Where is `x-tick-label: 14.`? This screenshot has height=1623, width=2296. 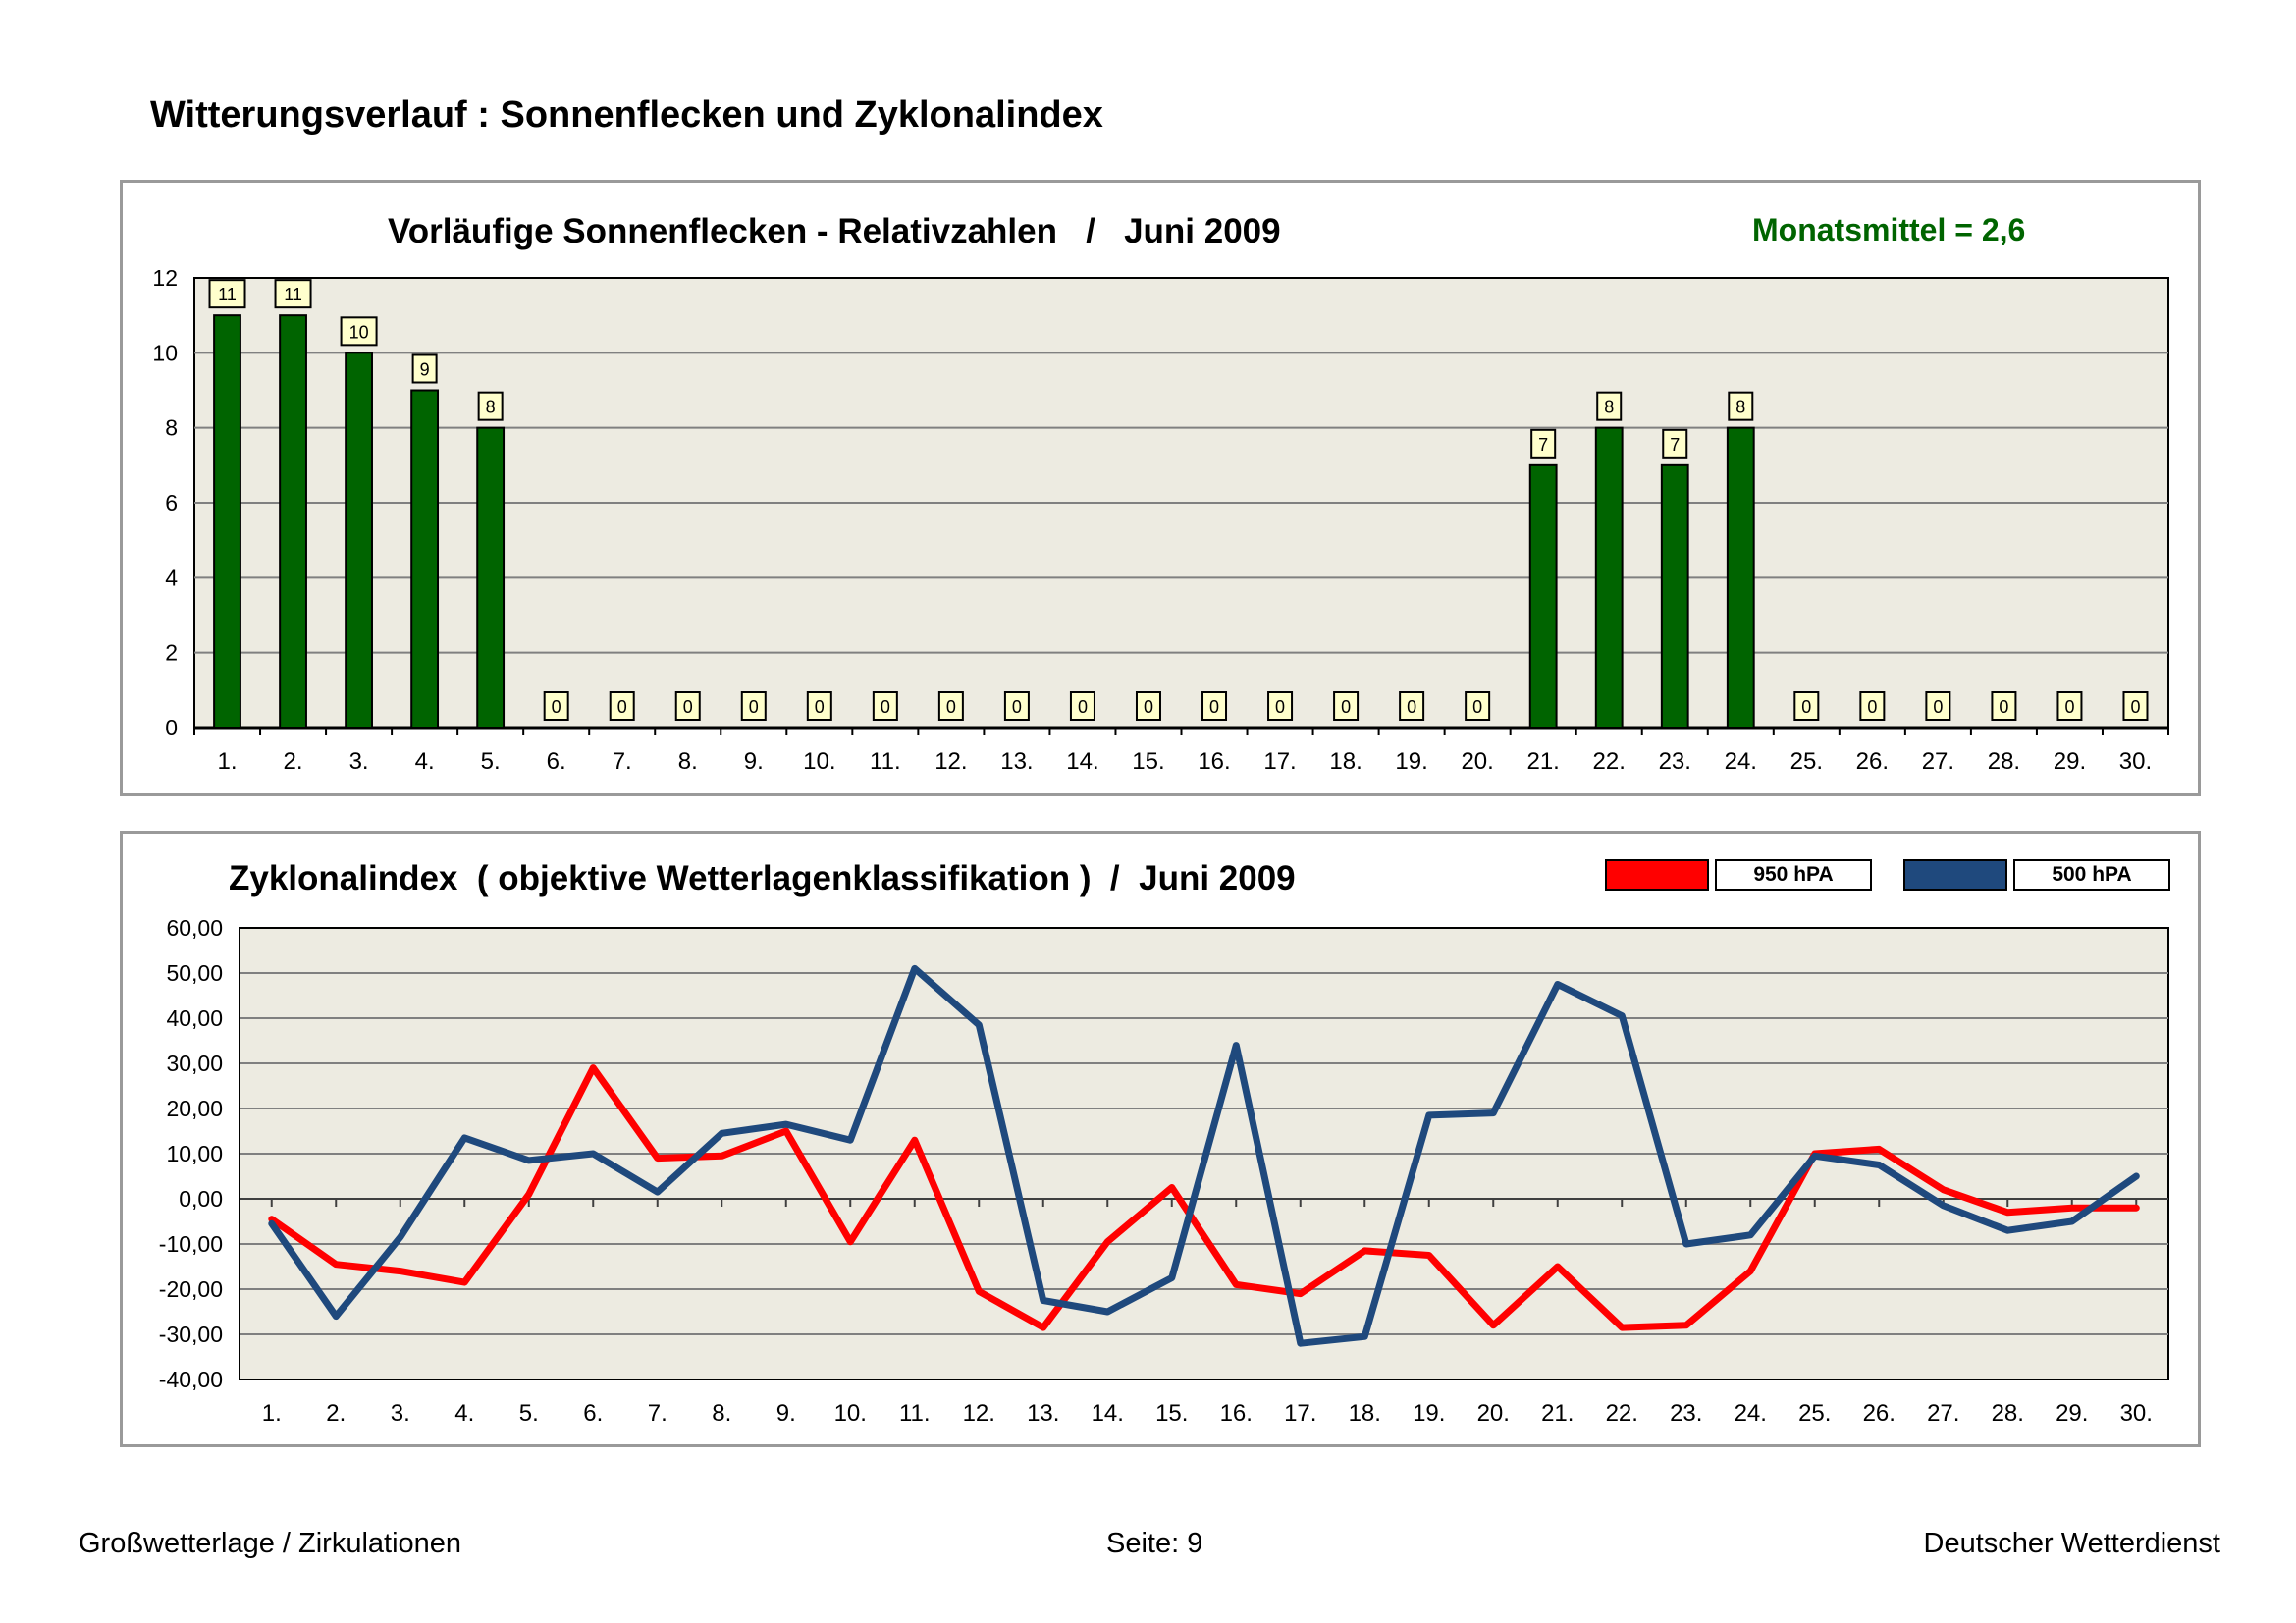 x-tick-label: 14. is located at coordinates (1082, 761).